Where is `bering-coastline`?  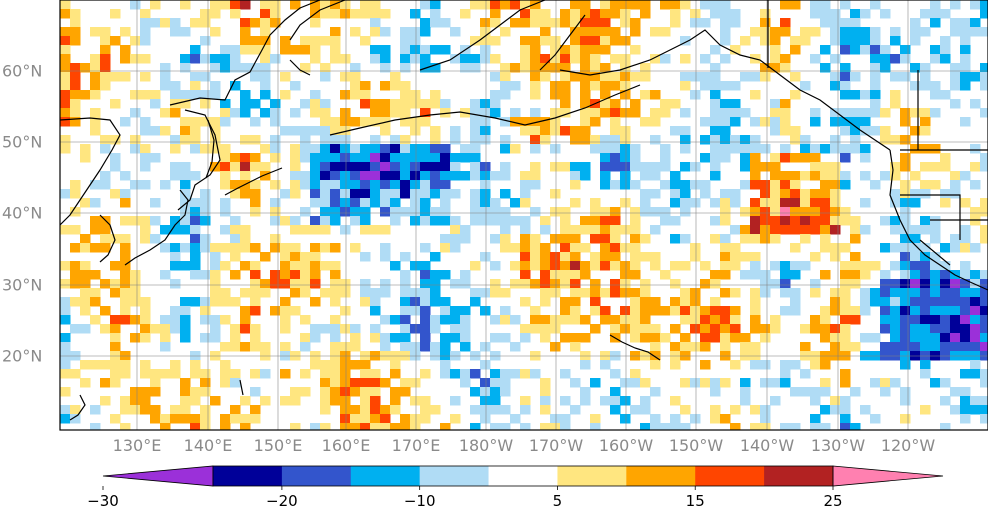 bering-coastline is located at coordinates (437, 45).